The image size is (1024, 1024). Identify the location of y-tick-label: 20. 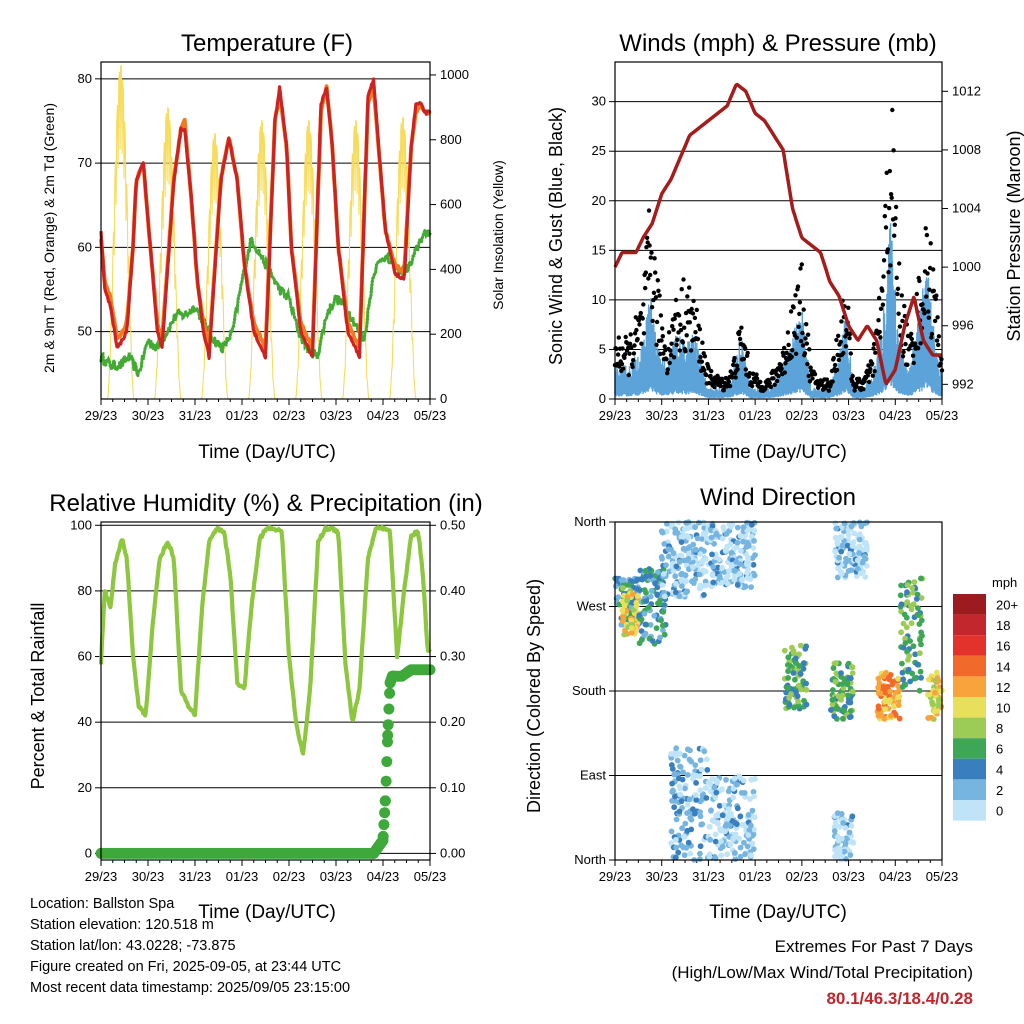
(599, 200).